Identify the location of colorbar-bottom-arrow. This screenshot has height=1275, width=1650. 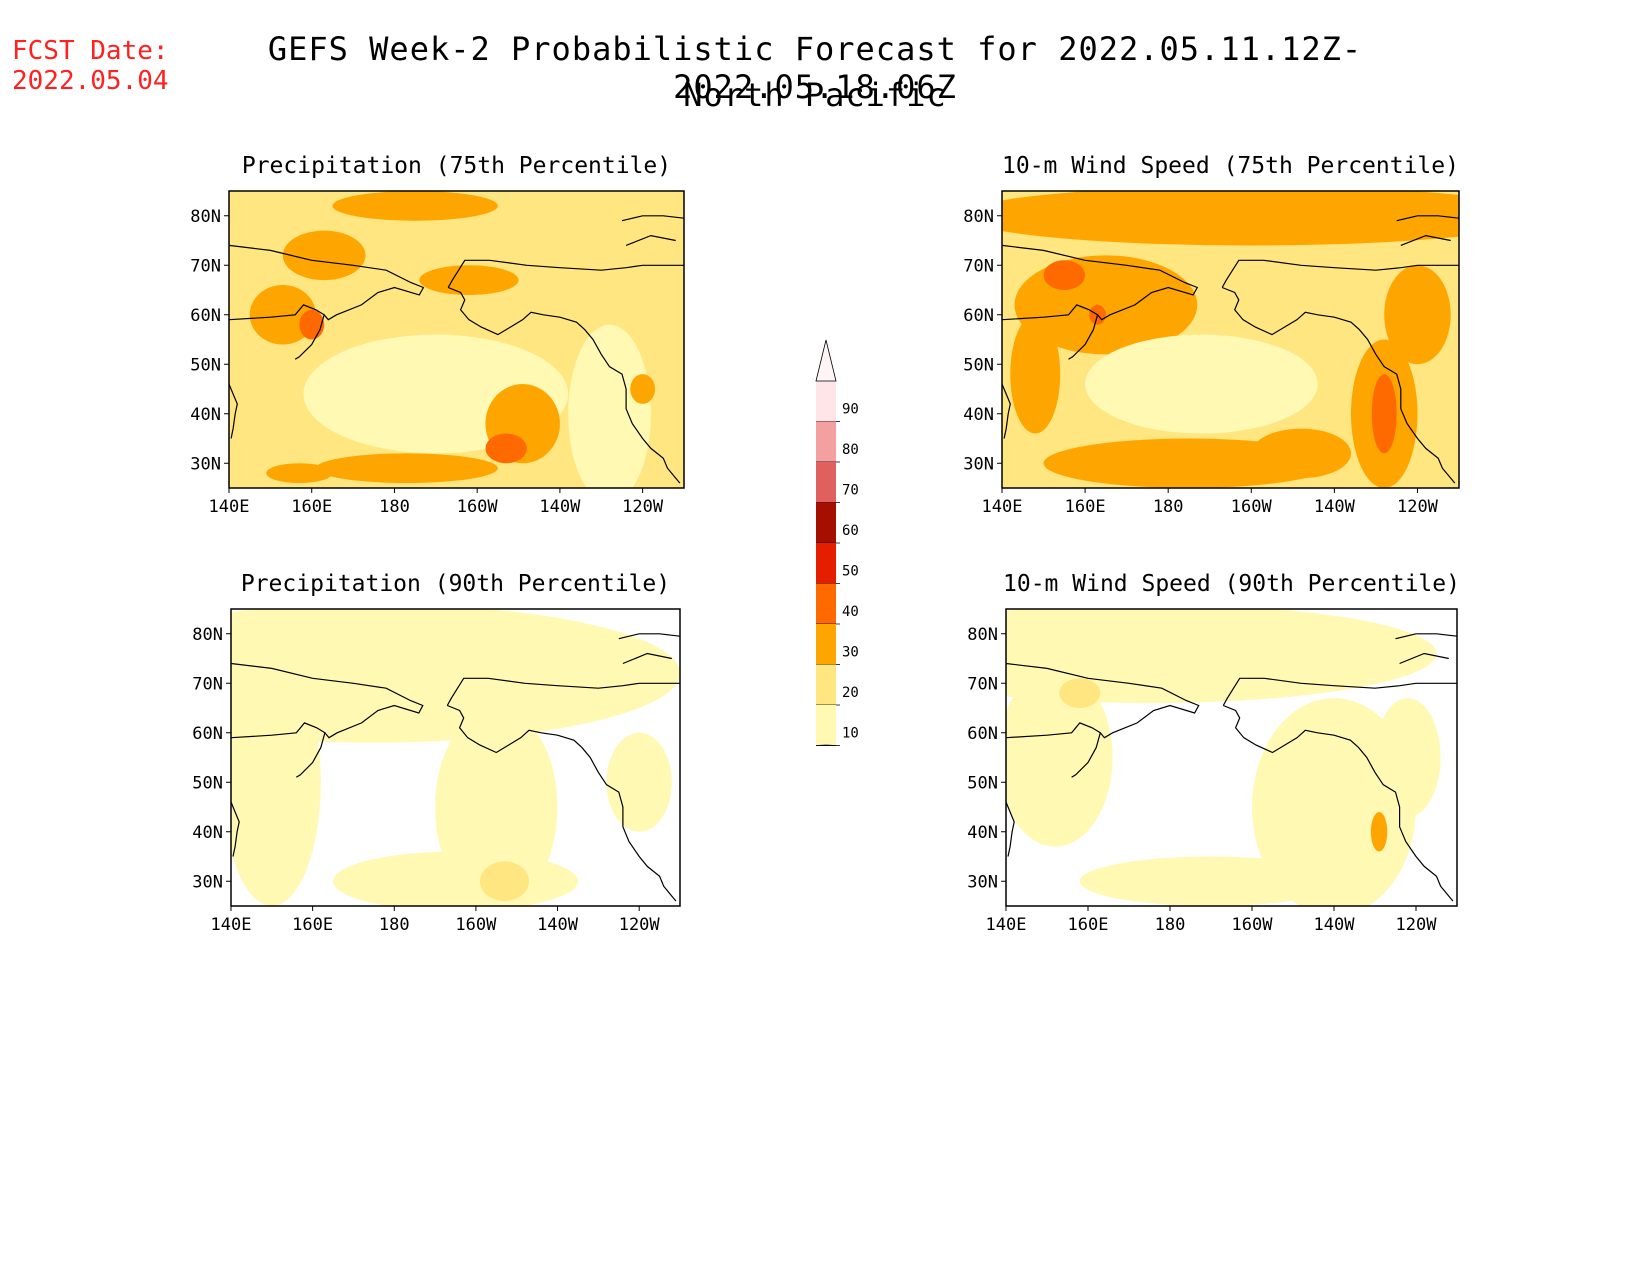
(826, 745).